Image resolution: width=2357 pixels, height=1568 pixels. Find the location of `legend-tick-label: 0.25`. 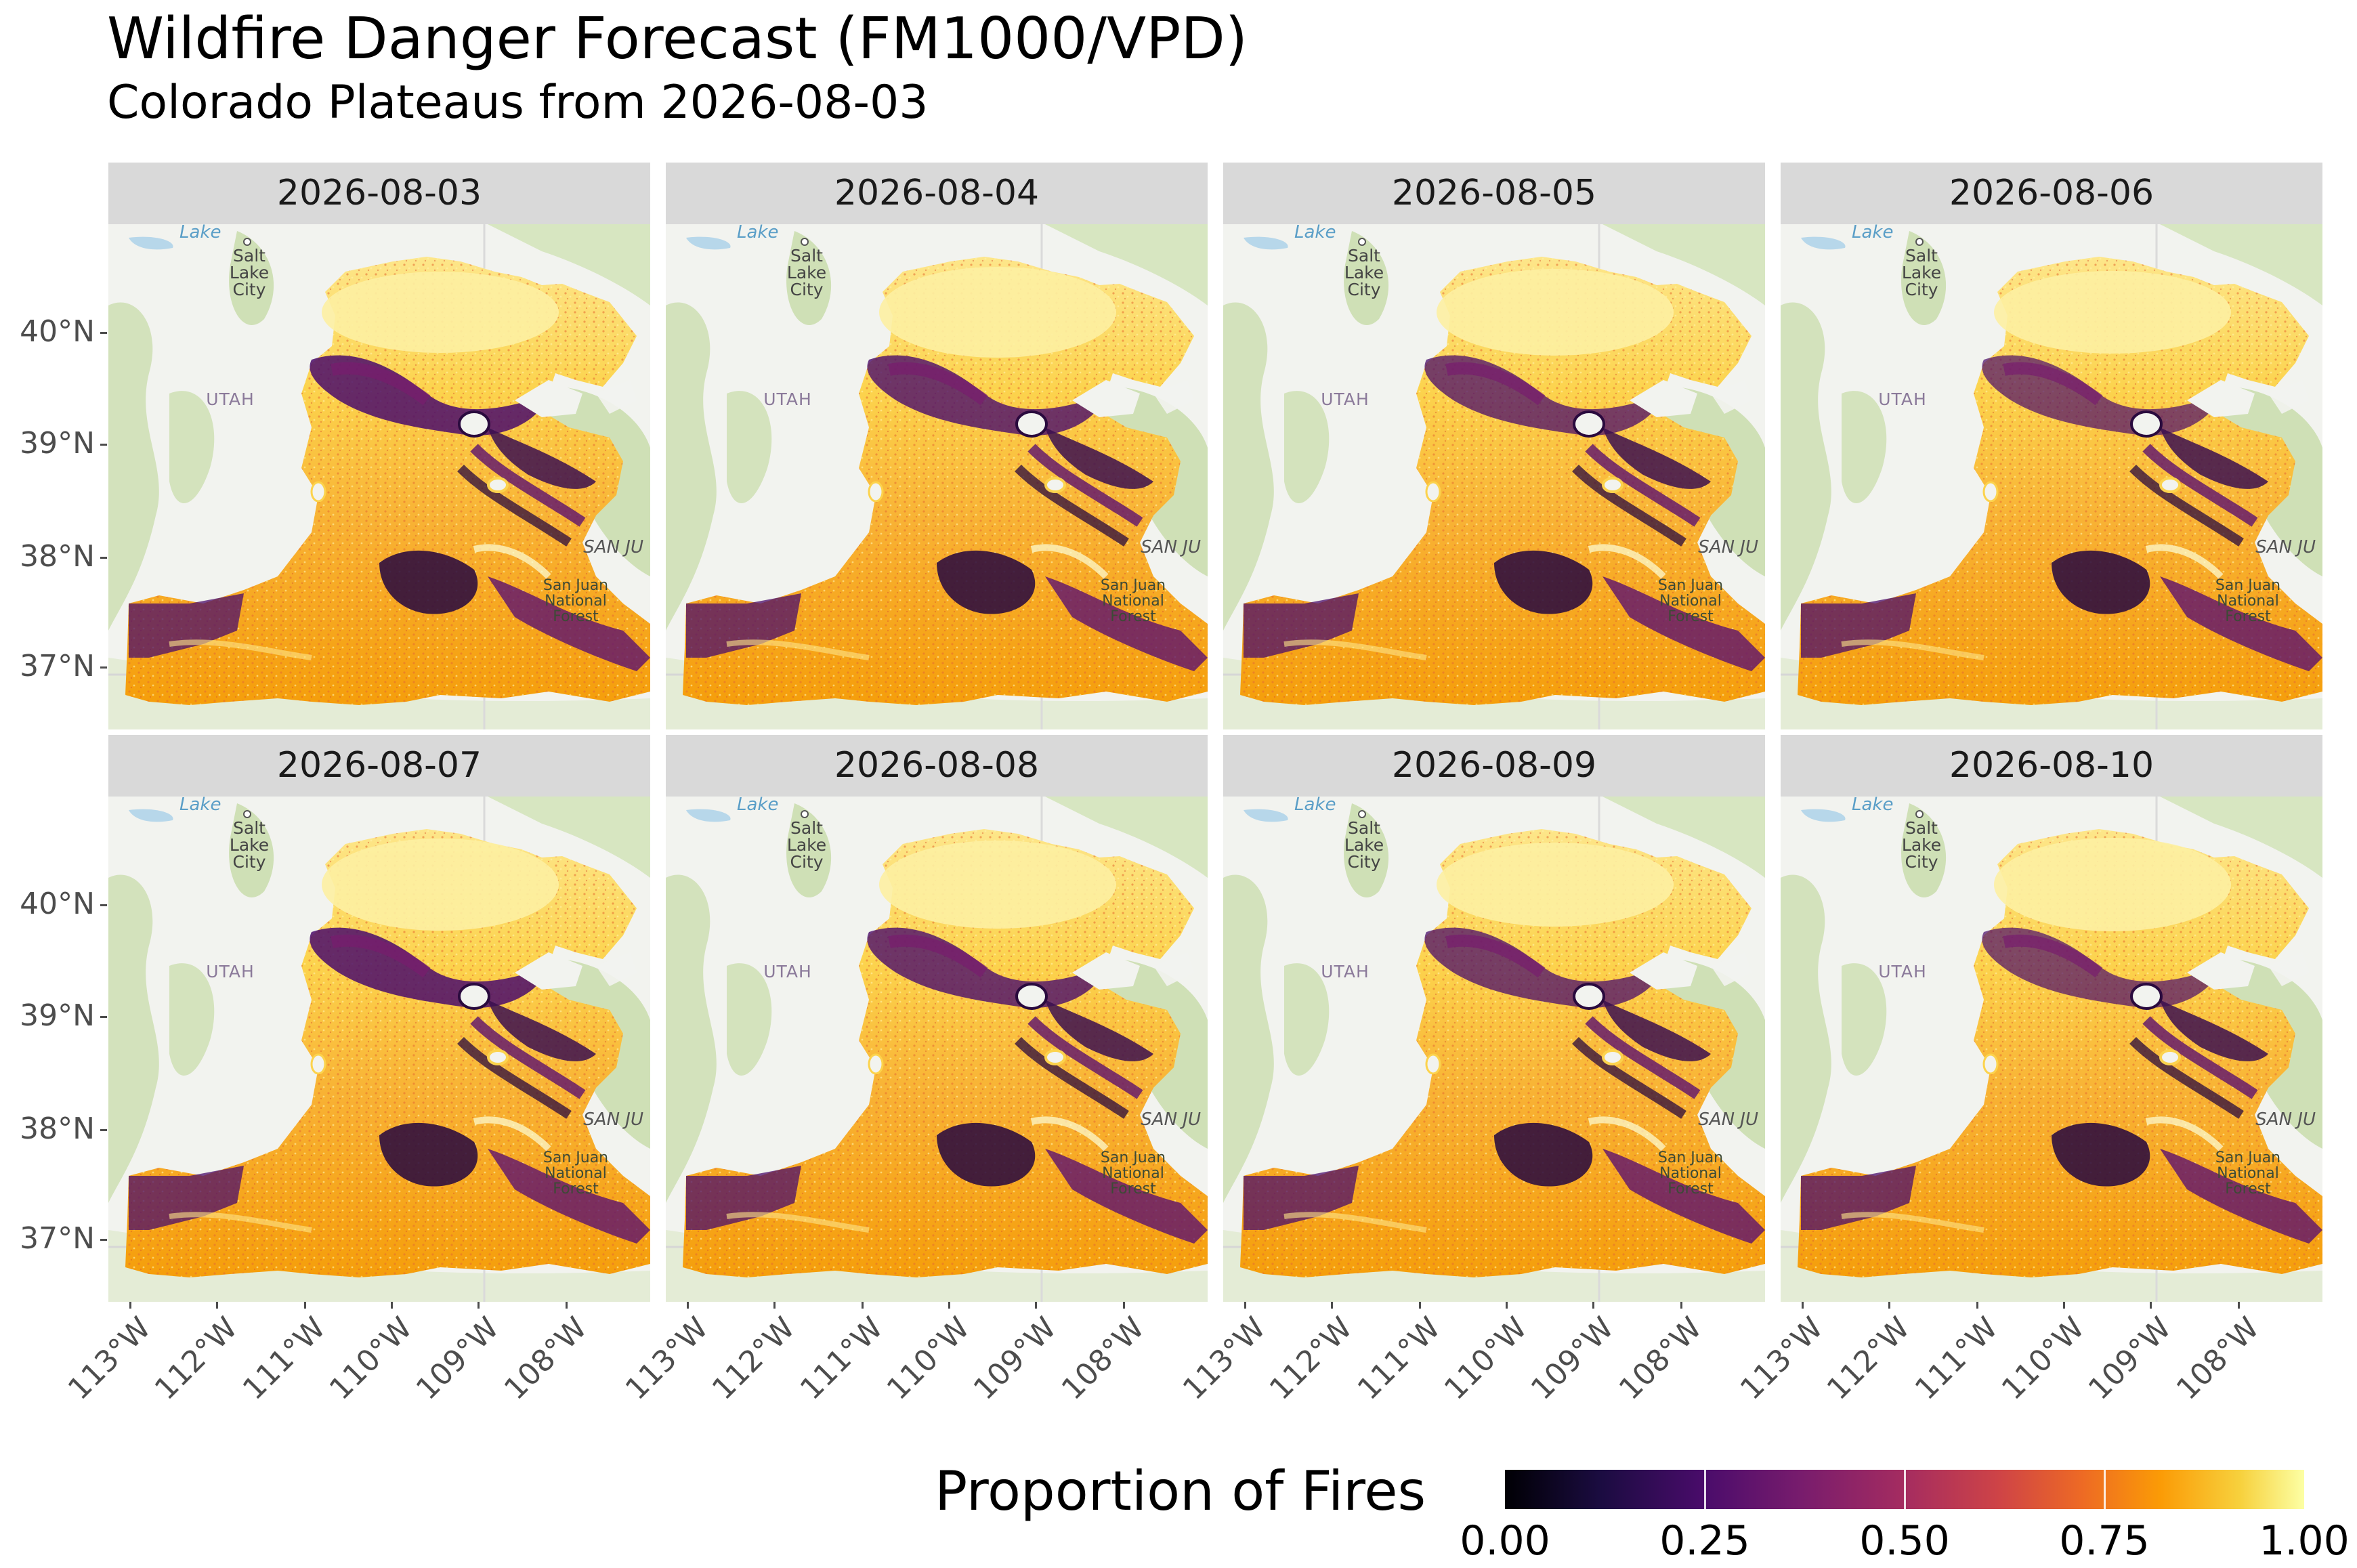

legend-tick-label: 0.25 is located at coordinates (1704, 1541).